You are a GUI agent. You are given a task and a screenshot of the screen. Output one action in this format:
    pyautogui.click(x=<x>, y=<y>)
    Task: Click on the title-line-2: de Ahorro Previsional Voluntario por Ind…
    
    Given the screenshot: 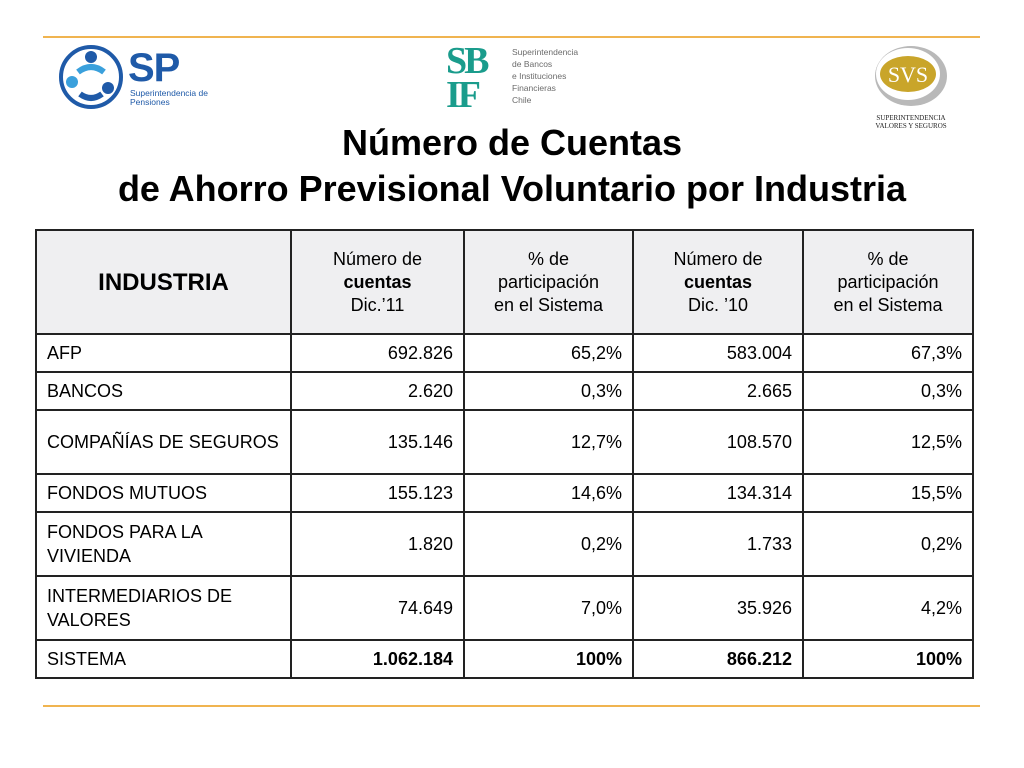 What is the action you would take?
    pyautogui.click(x=512, y=188)
    